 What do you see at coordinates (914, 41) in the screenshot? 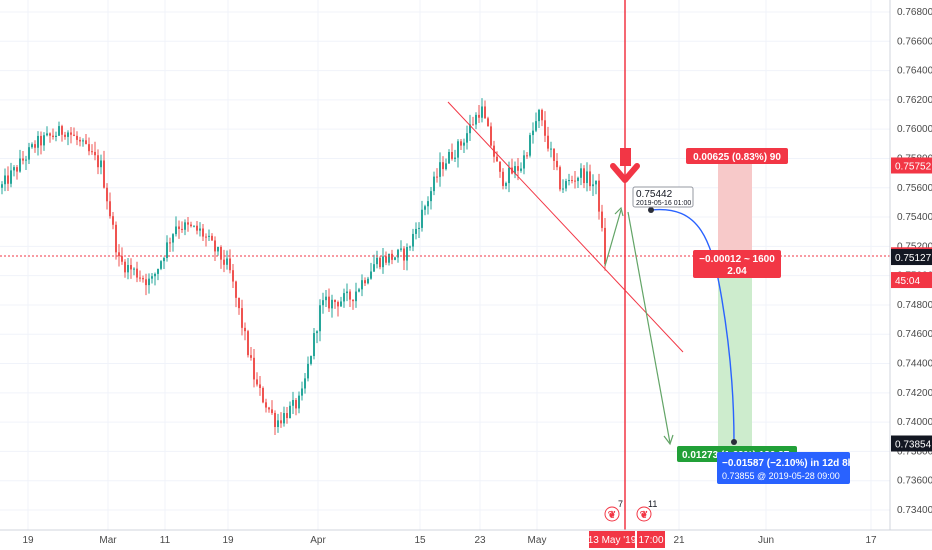
I see `y-tick-label: 0.76600` at bounding box center [914, 41].